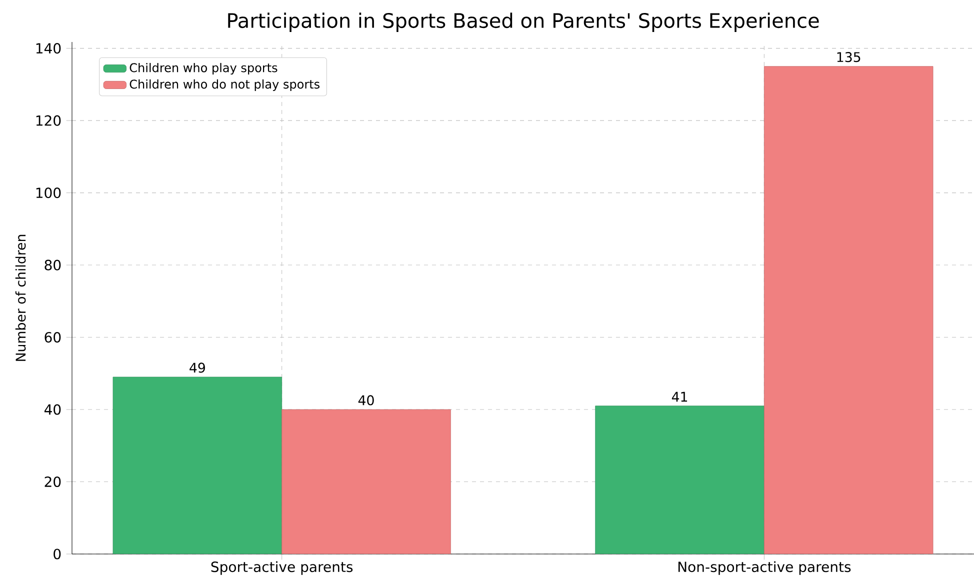 The image size is (974, 582). I want to click on data-label: 40, so click(366, 400).